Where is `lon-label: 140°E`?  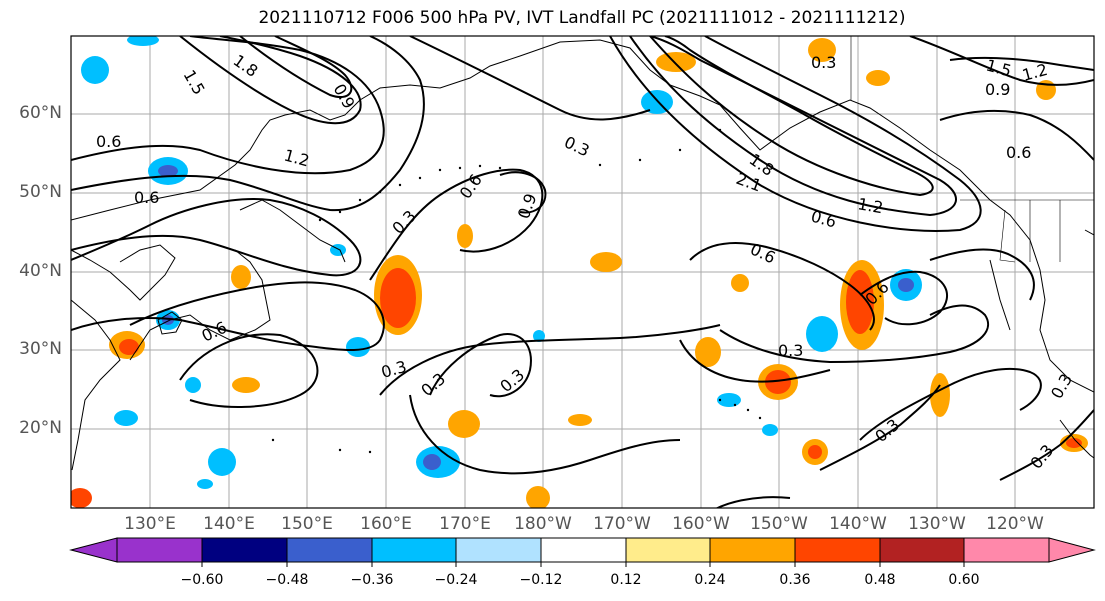 lon-label: 140°E is located at coordinates (229, 524).